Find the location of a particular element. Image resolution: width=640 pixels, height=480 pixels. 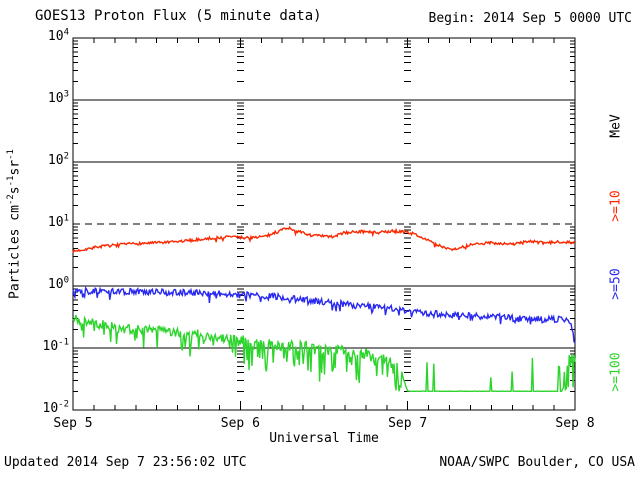

trace-50-mev is located at coordinates (324, 315).